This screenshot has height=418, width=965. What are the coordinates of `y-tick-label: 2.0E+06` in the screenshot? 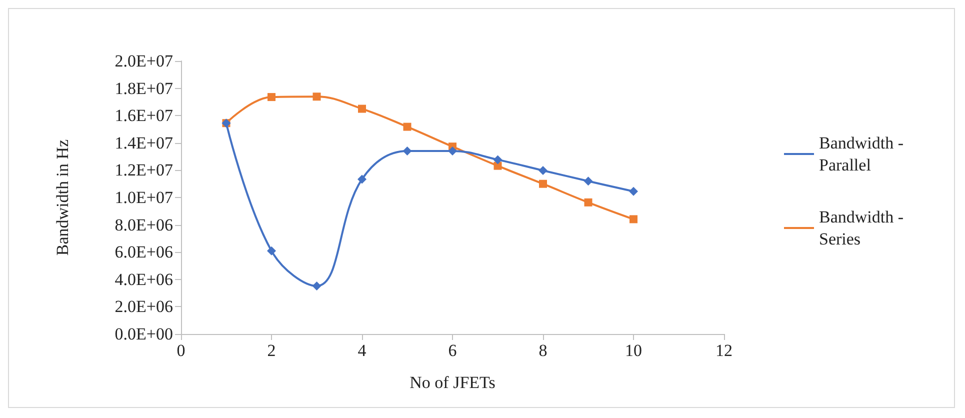 It's located at (143, 306).